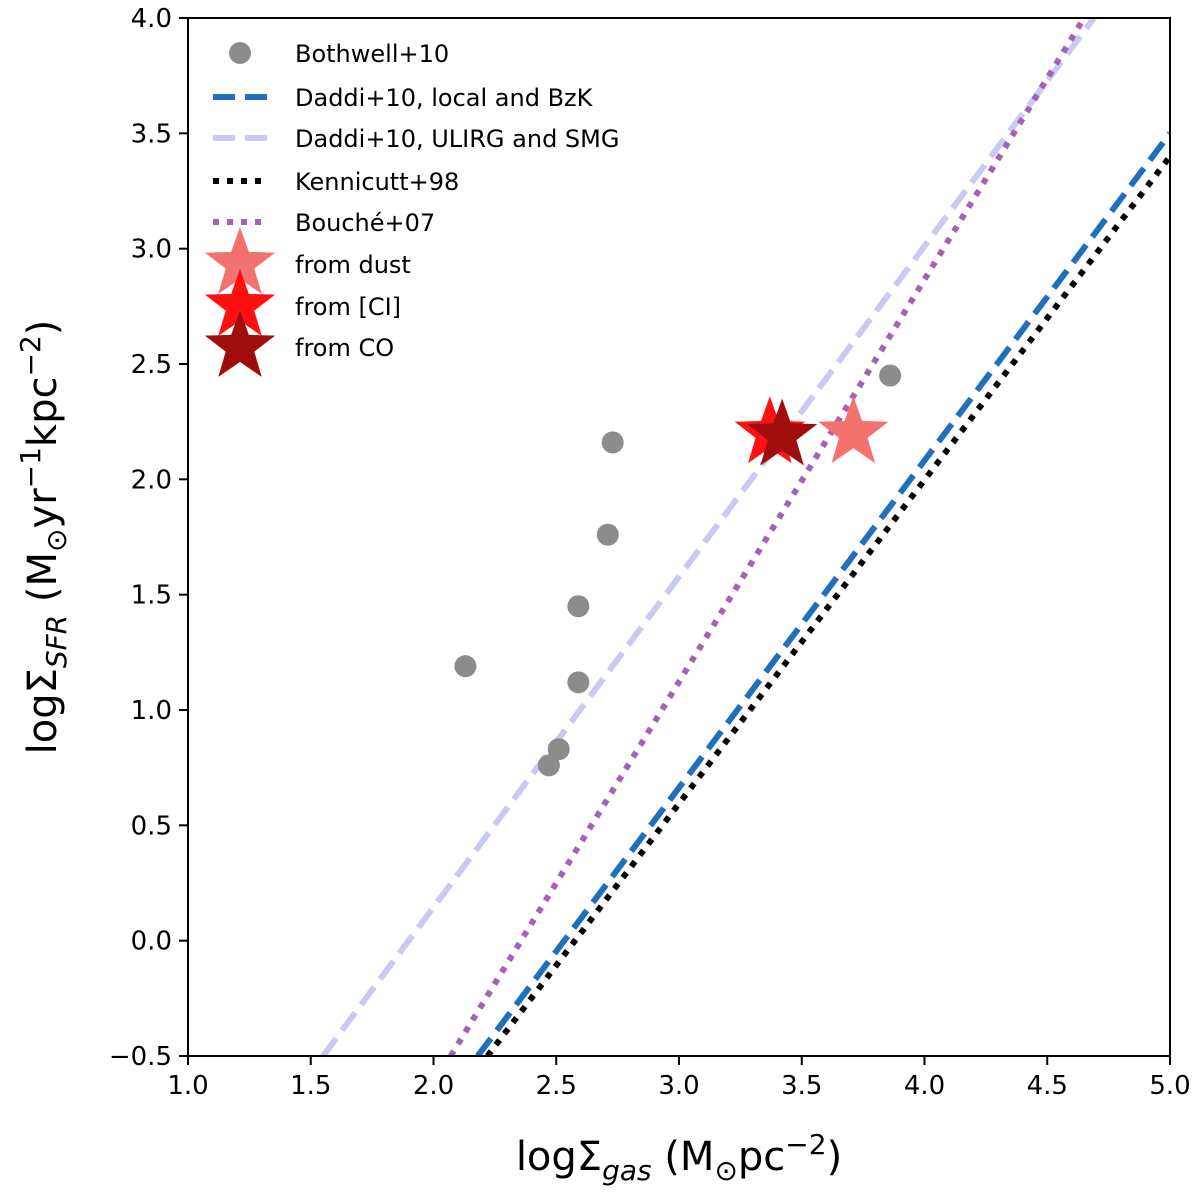  I want to click on legend-label: from CO, so click(344, 348).